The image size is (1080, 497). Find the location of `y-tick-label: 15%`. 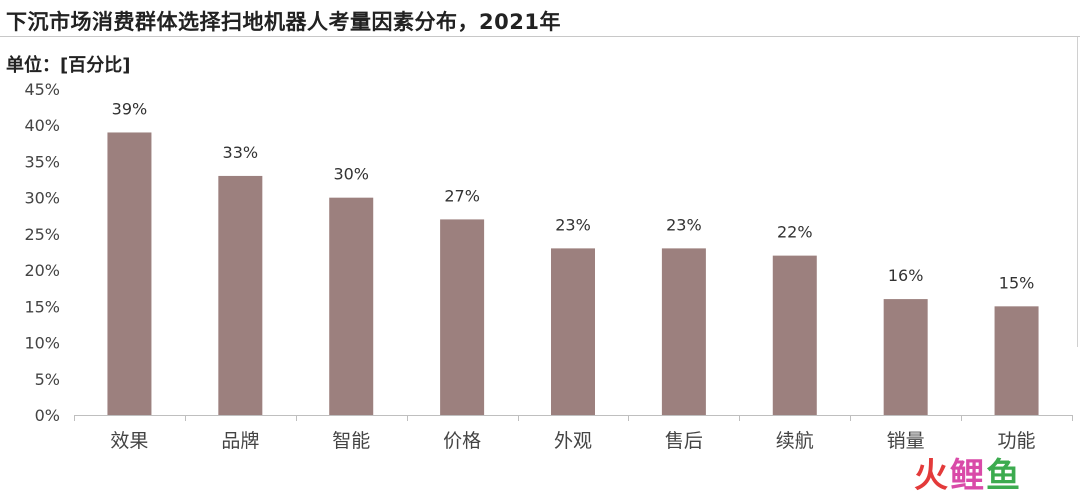

y-tick-label: 15% is located at coordinates (42, 306).